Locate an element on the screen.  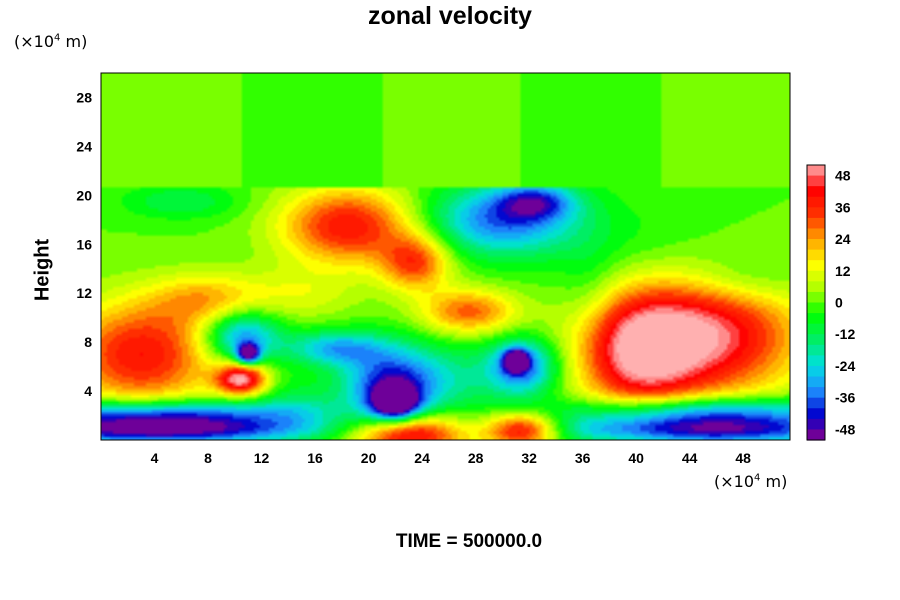
colorbar-tick-label: 0 is located at coordinates (839, 303).